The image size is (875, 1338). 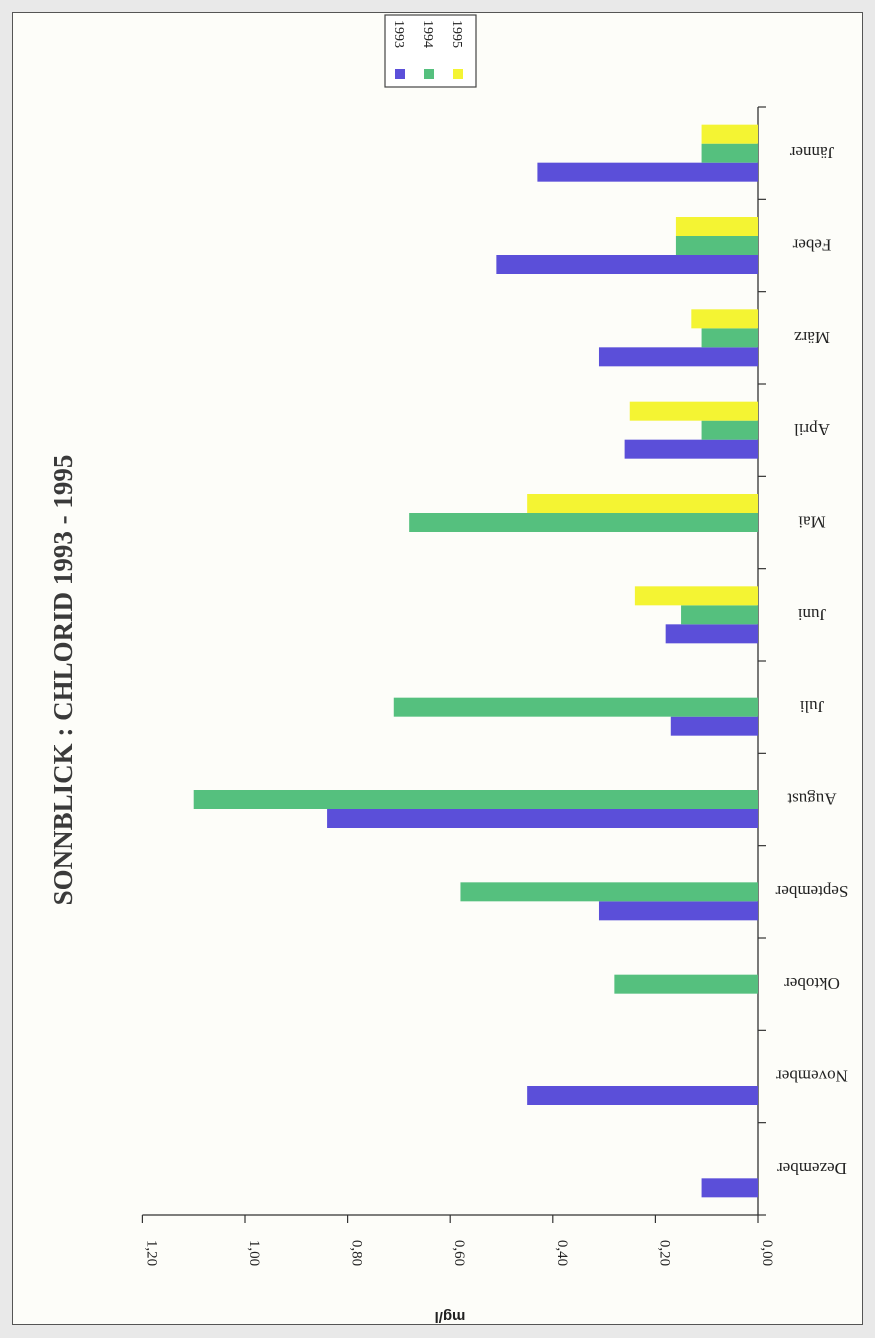 What do you see at coordinates (642, 1095) in the screenshot?
I see `bar-1993-november` at bounding box center [642, 1095].